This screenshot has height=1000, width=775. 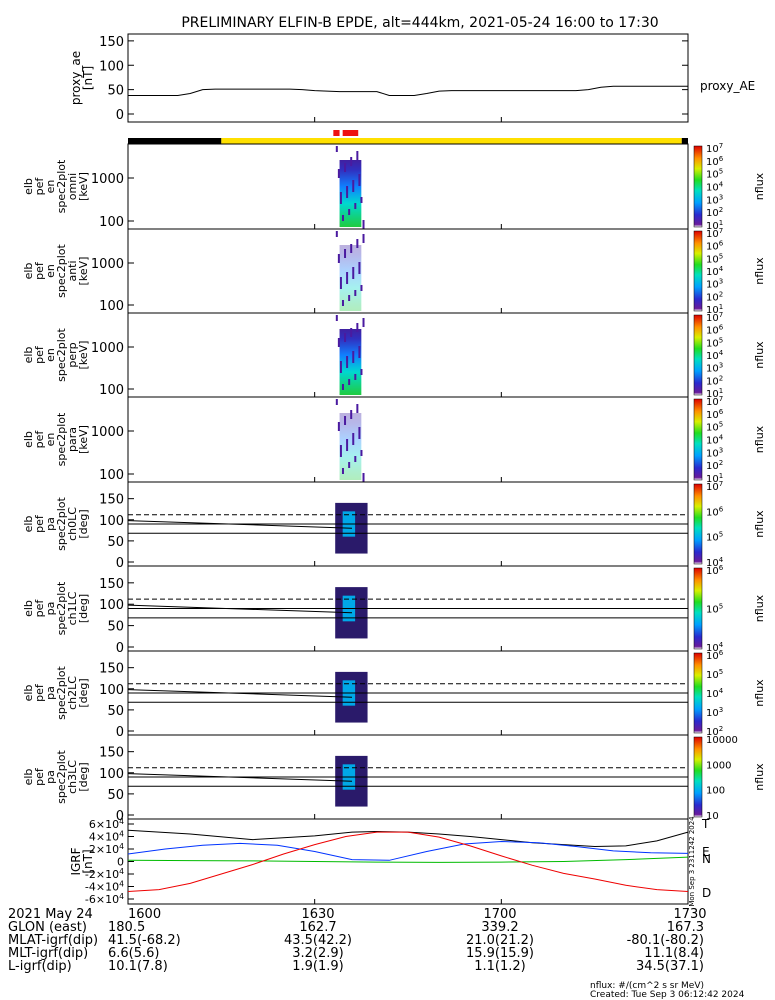 What do you see at coordinates (692, 861) in the screenshot?
I see `side-stamp: Mon Sep 3 2311242 2024` at bounding box center [692, 861].